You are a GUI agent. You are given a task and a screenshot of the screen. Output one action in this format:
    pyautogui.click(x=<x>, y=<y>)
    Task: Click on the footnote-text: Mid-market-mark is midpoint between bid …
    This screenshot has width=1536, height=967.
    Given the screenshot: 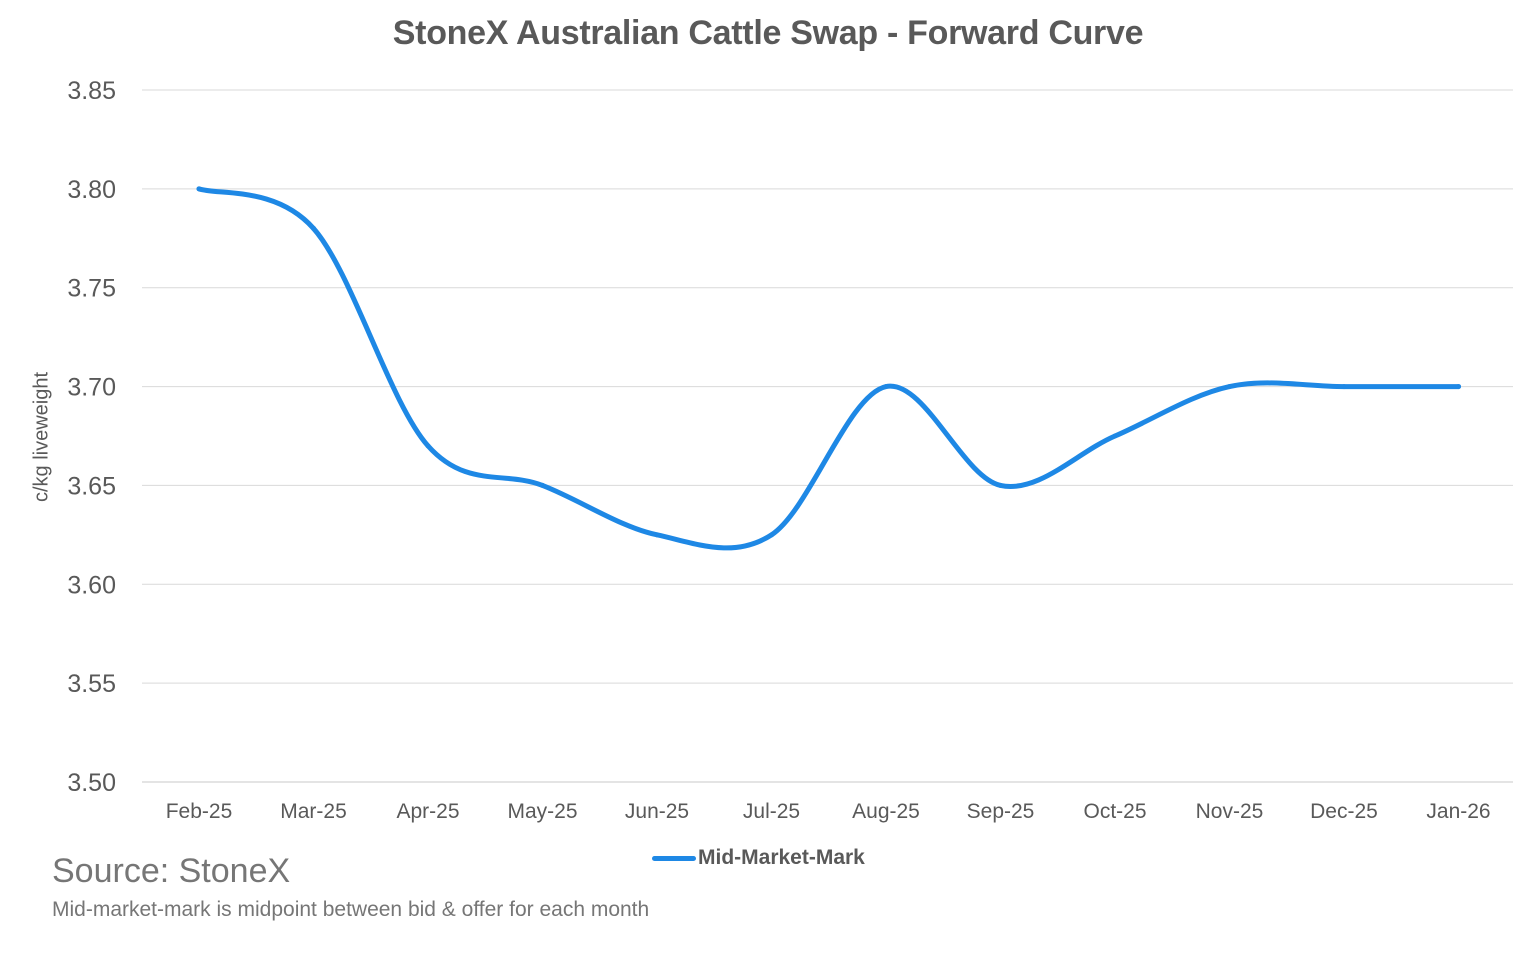 What is the action you would take?
    pyautogui.click(x=351, y=909)
    